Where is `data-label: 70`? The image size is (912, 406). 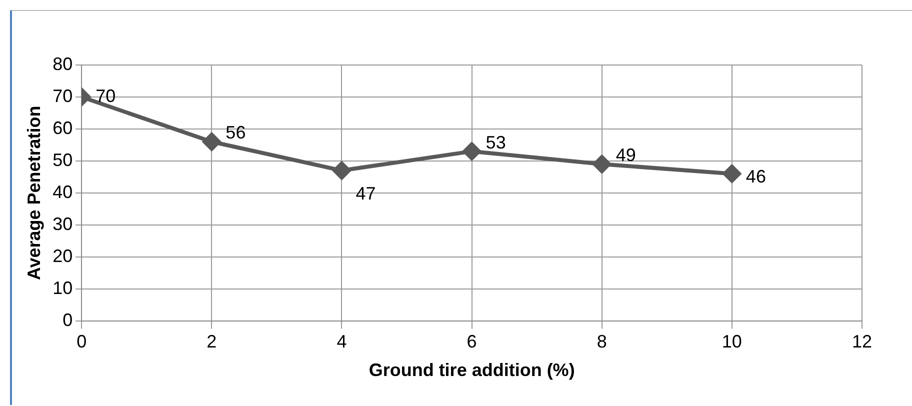
data-label: 70 is located at coordinates (106, 96).